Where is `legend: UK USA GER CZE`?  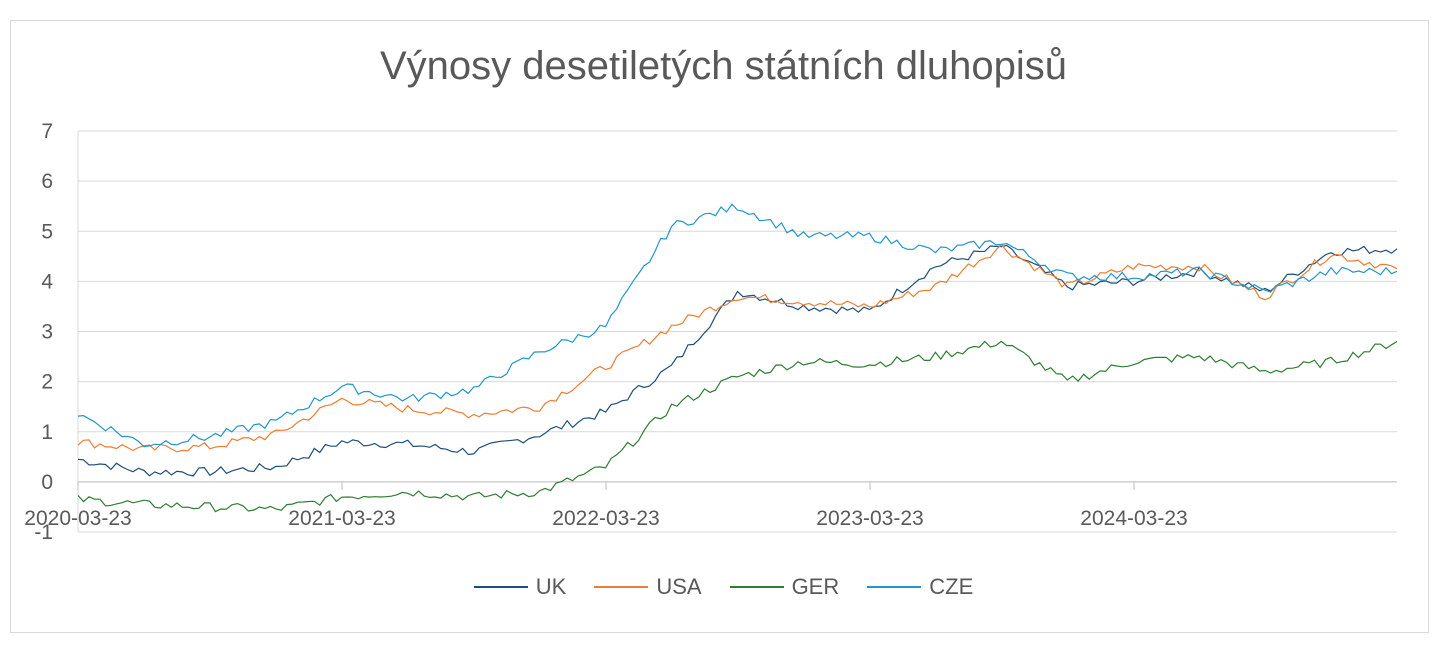
legend: UK USA GER CZE is located at coordinates (723, 587).